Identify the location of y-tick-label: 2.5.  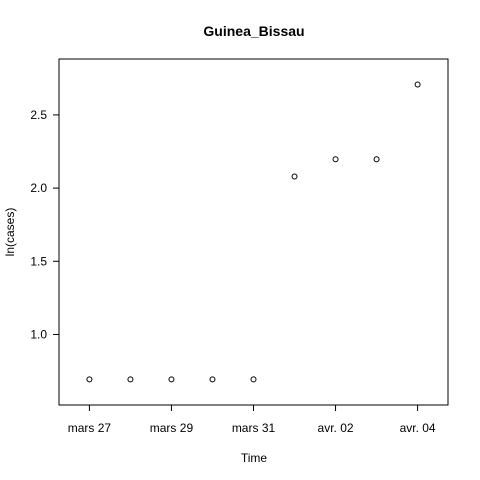
(38, 115).